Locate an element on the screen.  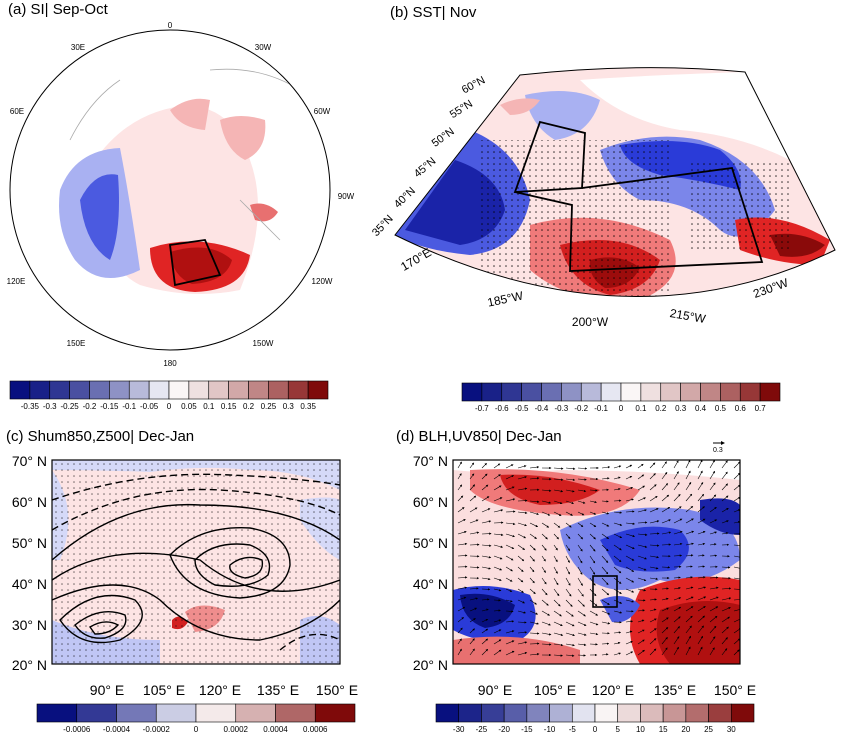
polar-label-30e: 30E is located at coordinates (78, 47).